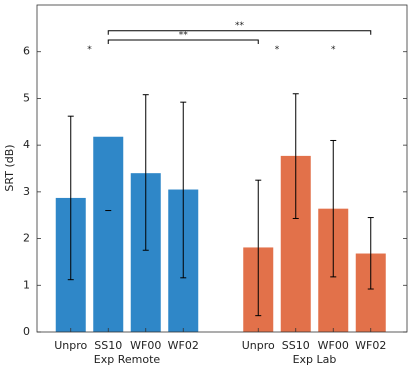 Image resolution: width=418 pixels, height=372 pixels. I want to click on y-tick-label: 1, so click(26, 284).